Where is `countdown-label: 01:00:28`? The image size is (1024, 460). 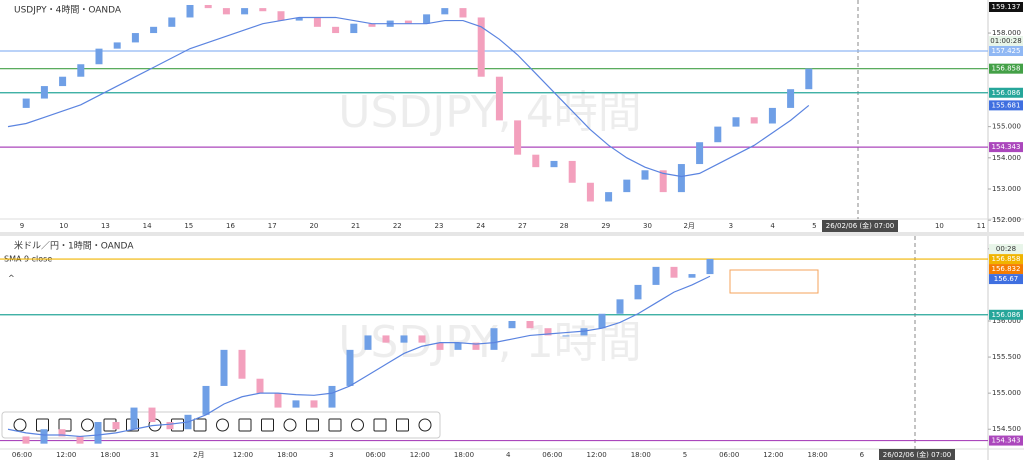 countdown-label: 01:00:28 is located at coordinates (1005, 41).